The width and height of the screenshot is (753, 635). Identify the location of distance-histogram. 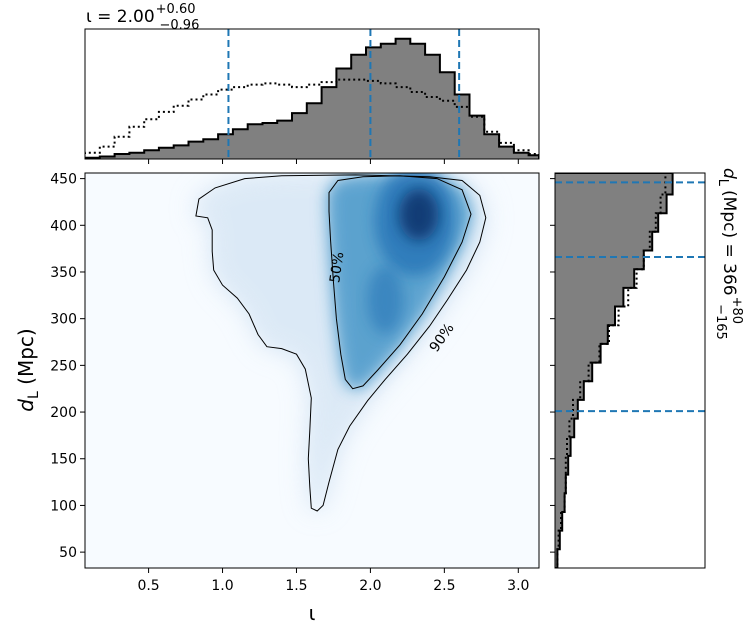
(630, 370).